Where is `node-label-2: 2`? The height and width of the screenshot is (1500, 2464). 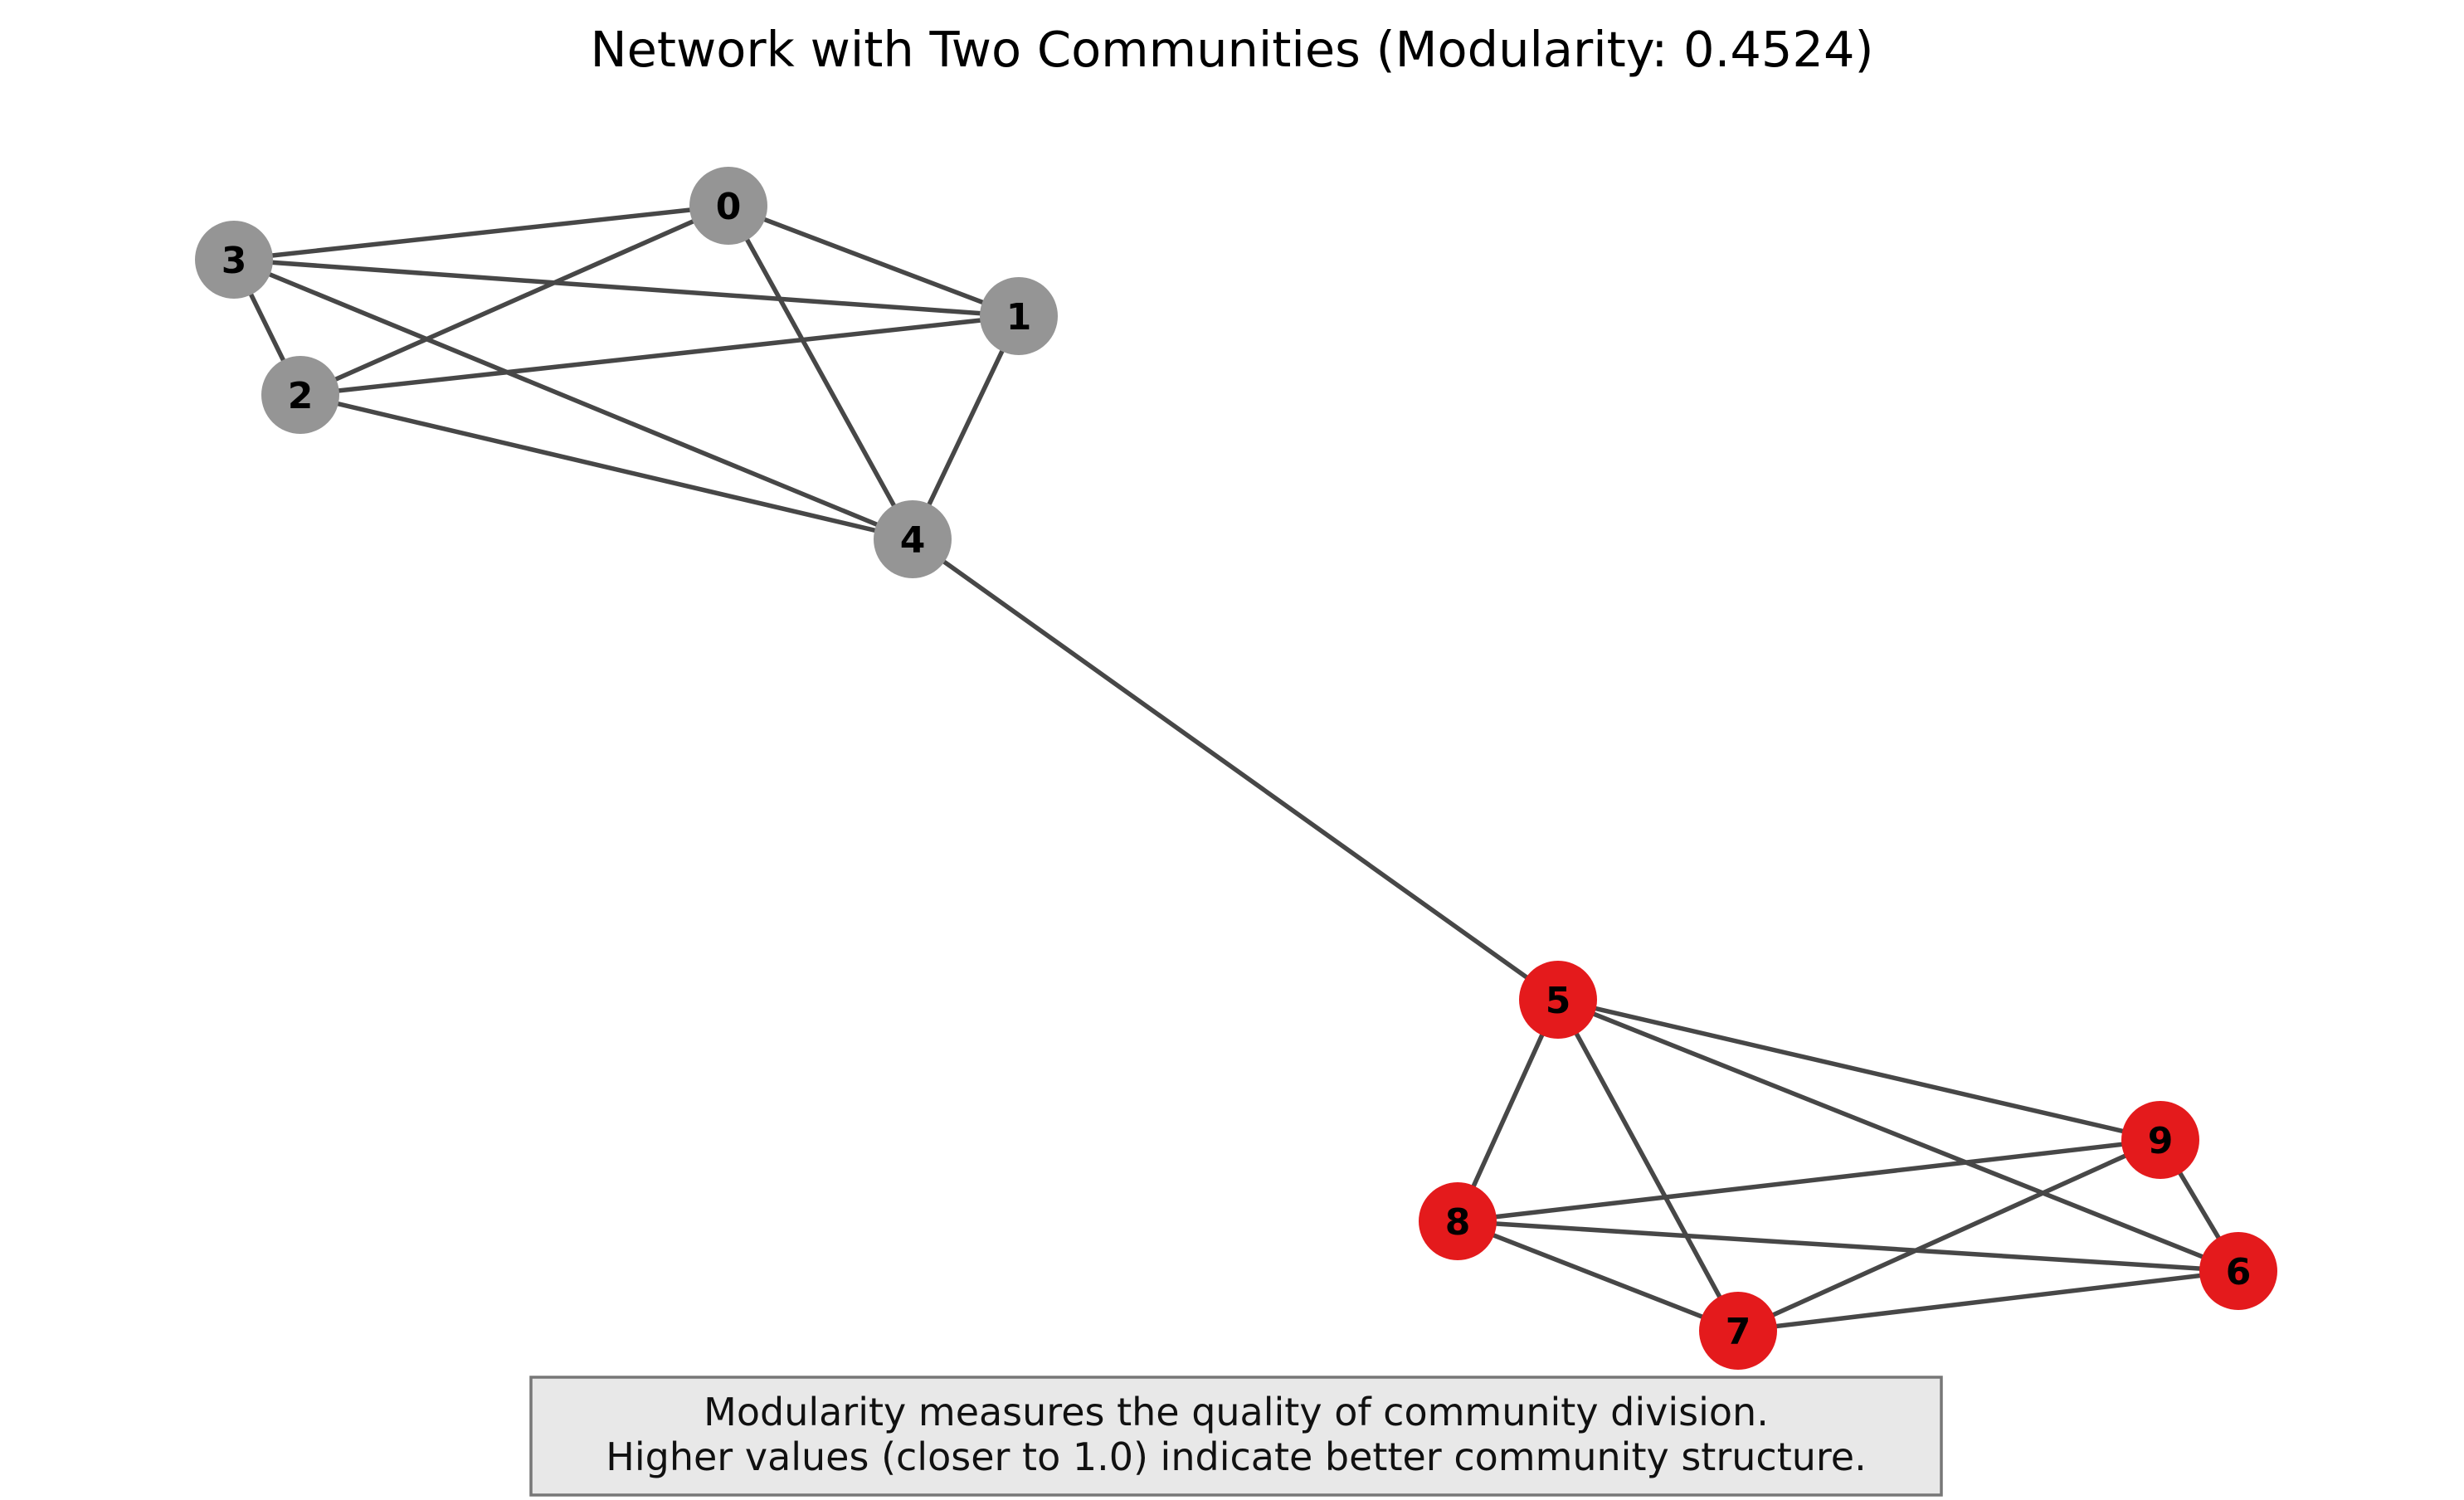
node-label-2: 2 is located at coordinates (301, 396).